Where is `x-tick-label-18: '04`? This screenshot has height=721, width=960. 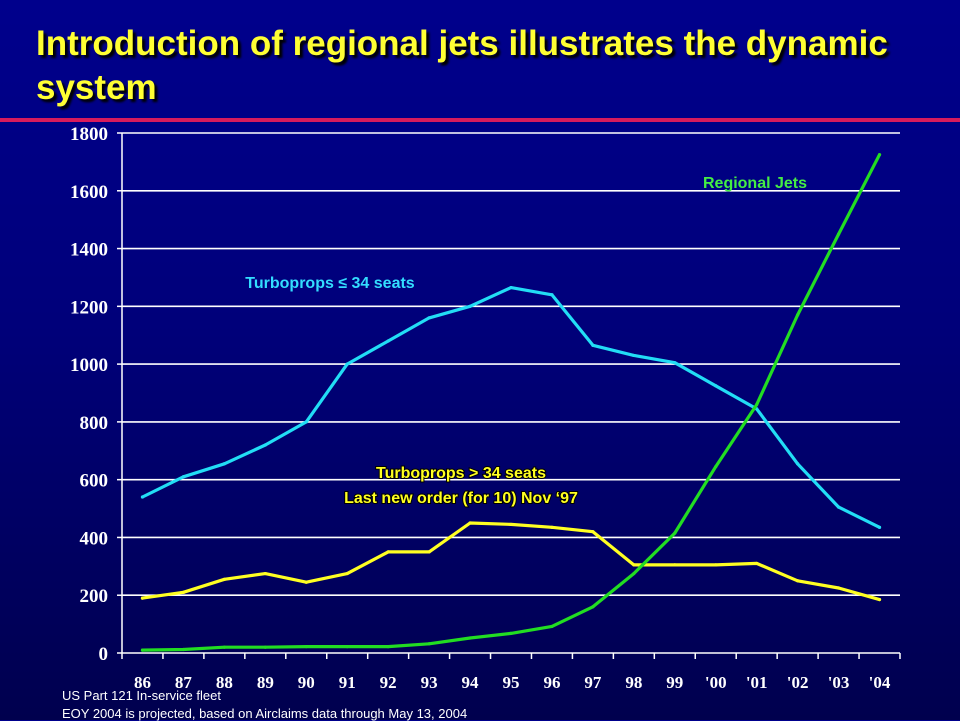 x-tick-label-18: '04 is located at coordinates (880, 682).